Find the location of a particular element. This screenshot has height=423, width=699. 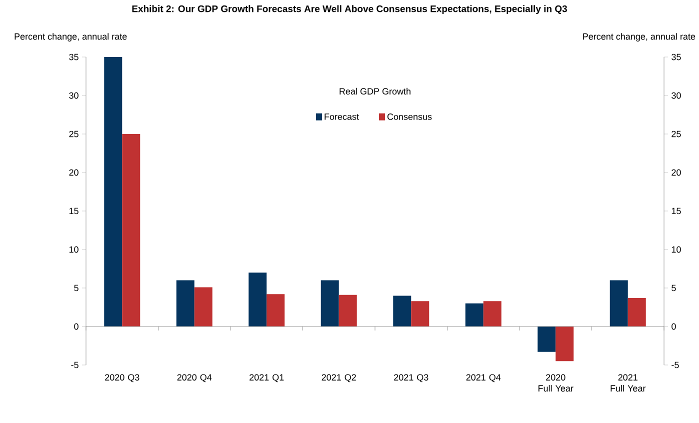

legend-label: Consensus is located at coordinates (409, 117).